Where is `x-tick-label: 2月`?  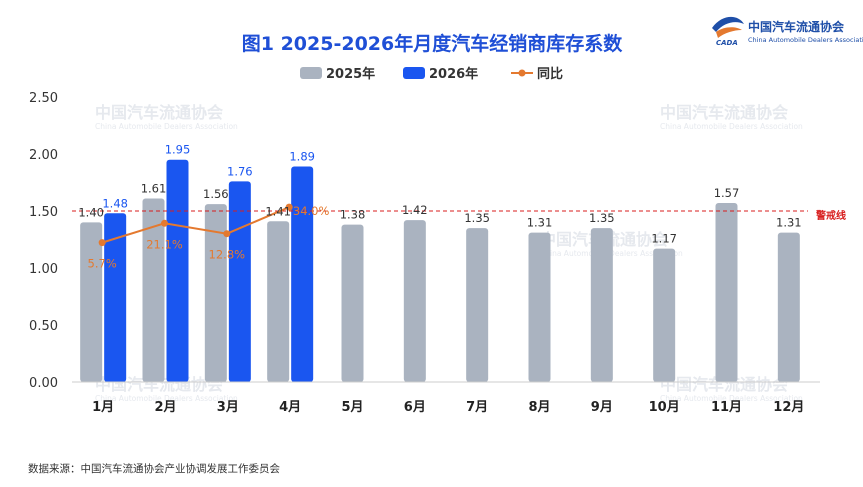
x-tick-label: 2月 is located at coordinates (165, 407).